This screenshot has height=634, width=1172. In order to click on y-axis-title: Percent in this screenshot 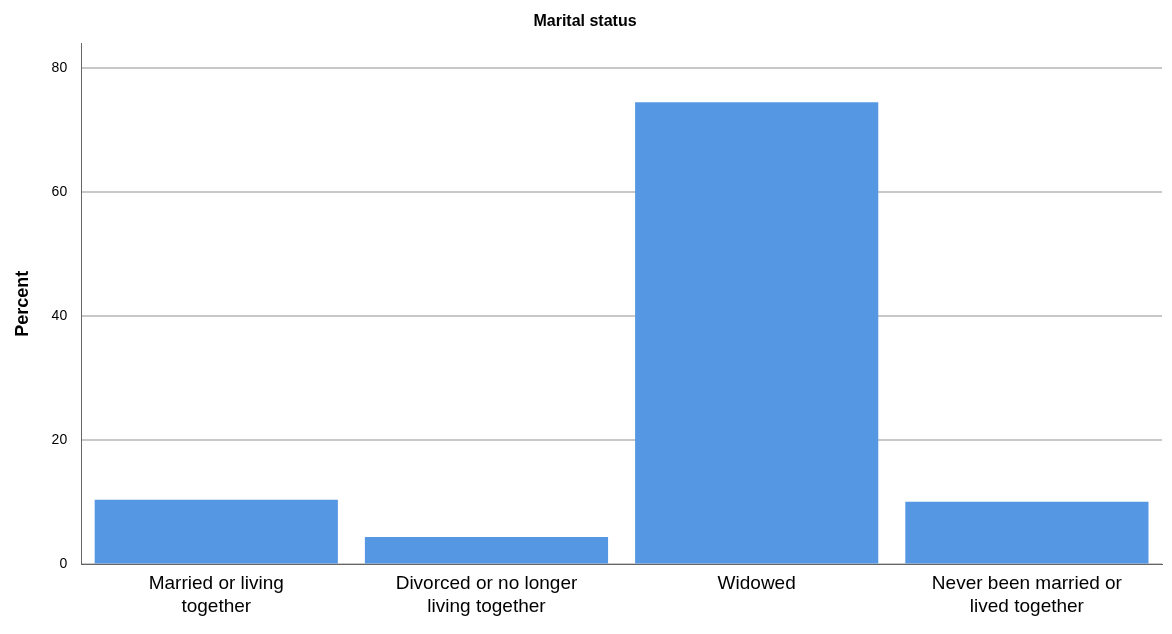, I will do `click(21, 303)`.